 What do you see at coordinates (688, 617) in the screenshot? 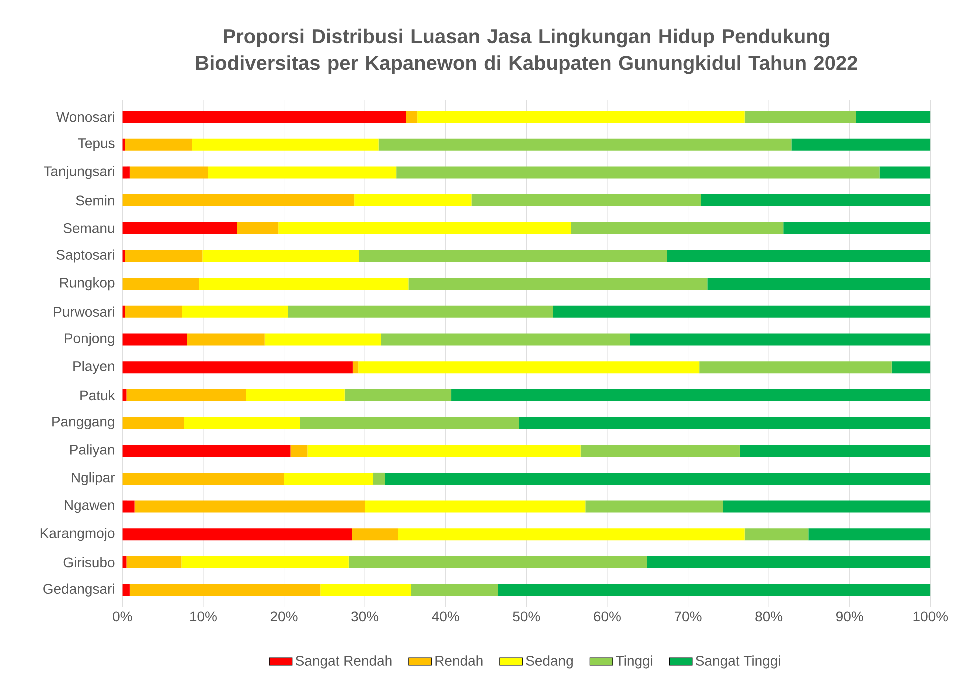
I see `x-tick-label: 70%` at bounding box center [688, 617].